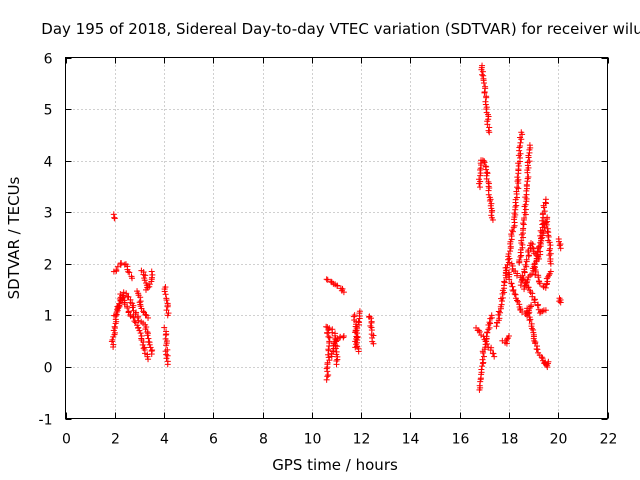 The height and width of the screenshot is (480, 640). Describe the element at coordinates (46, 240) in the screenshot. I see `y-tick-labels: -1 0 1 2 3 4 5 6` at that location.